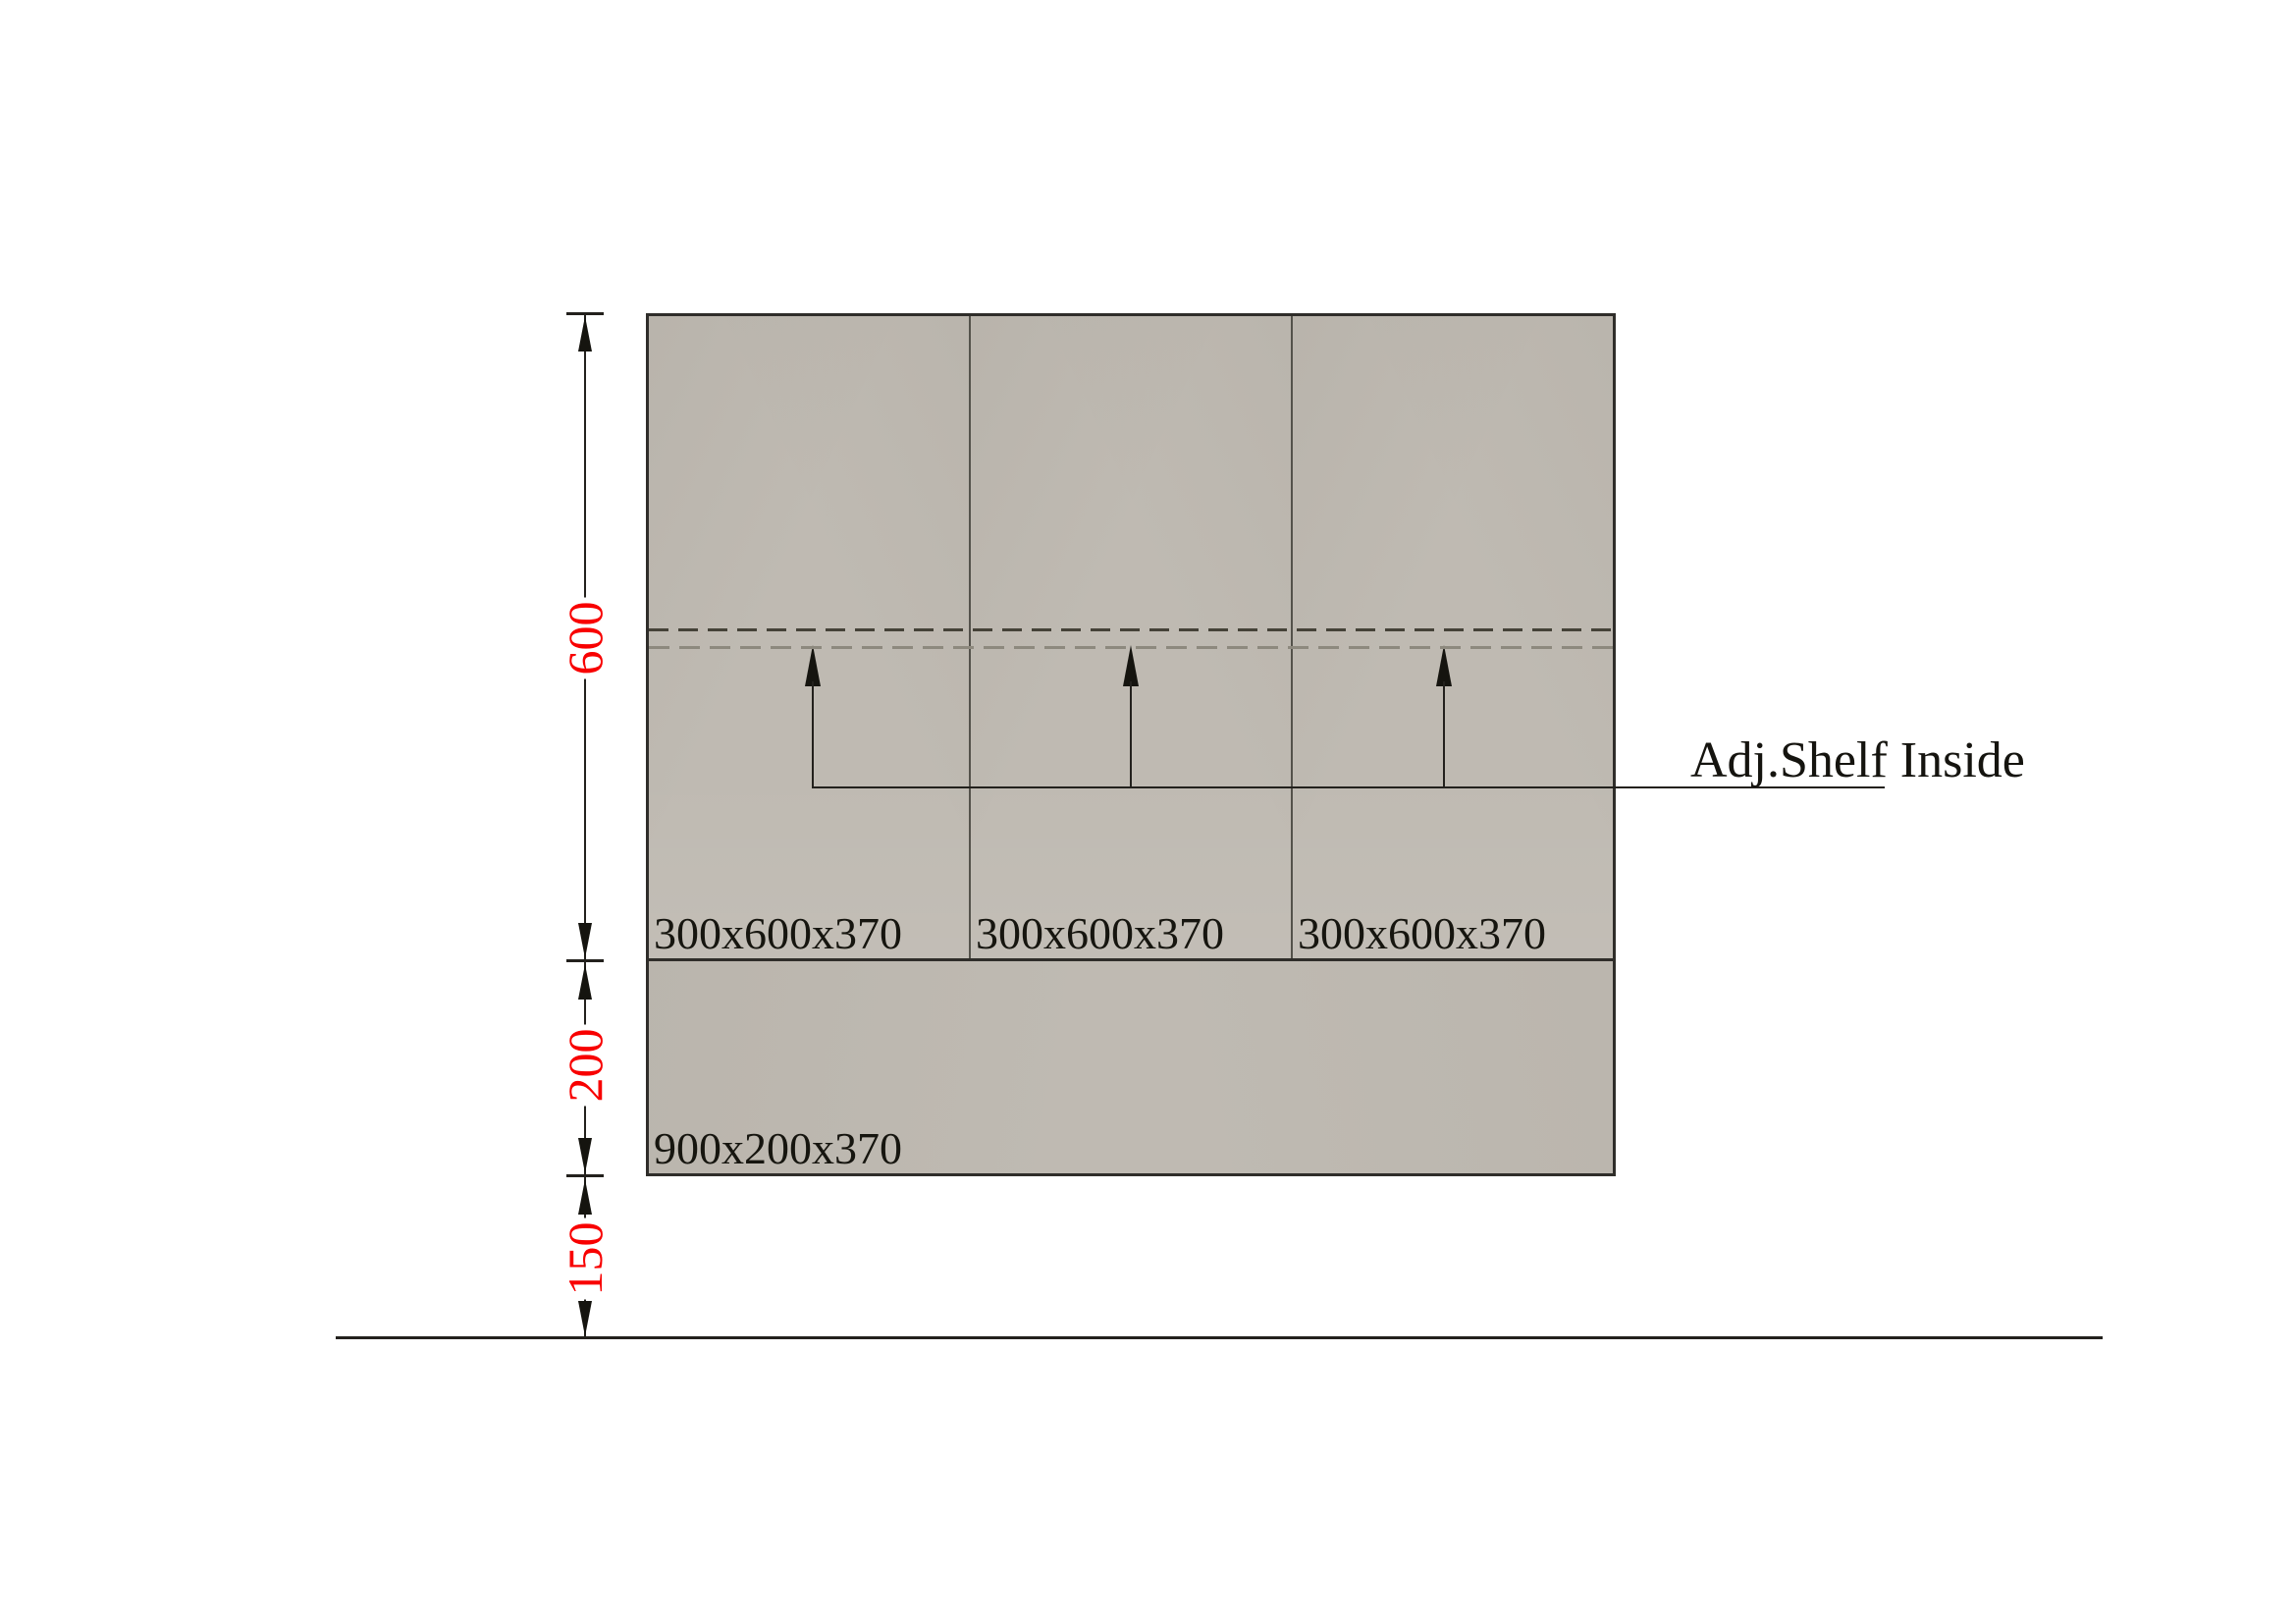 The image size is (2296, 1623). What do you see at coordinates (778, 932) in the screenshot?
I see `upper-cabinet-1-size-label: 300x600x370` at bounding box center [778, 932].